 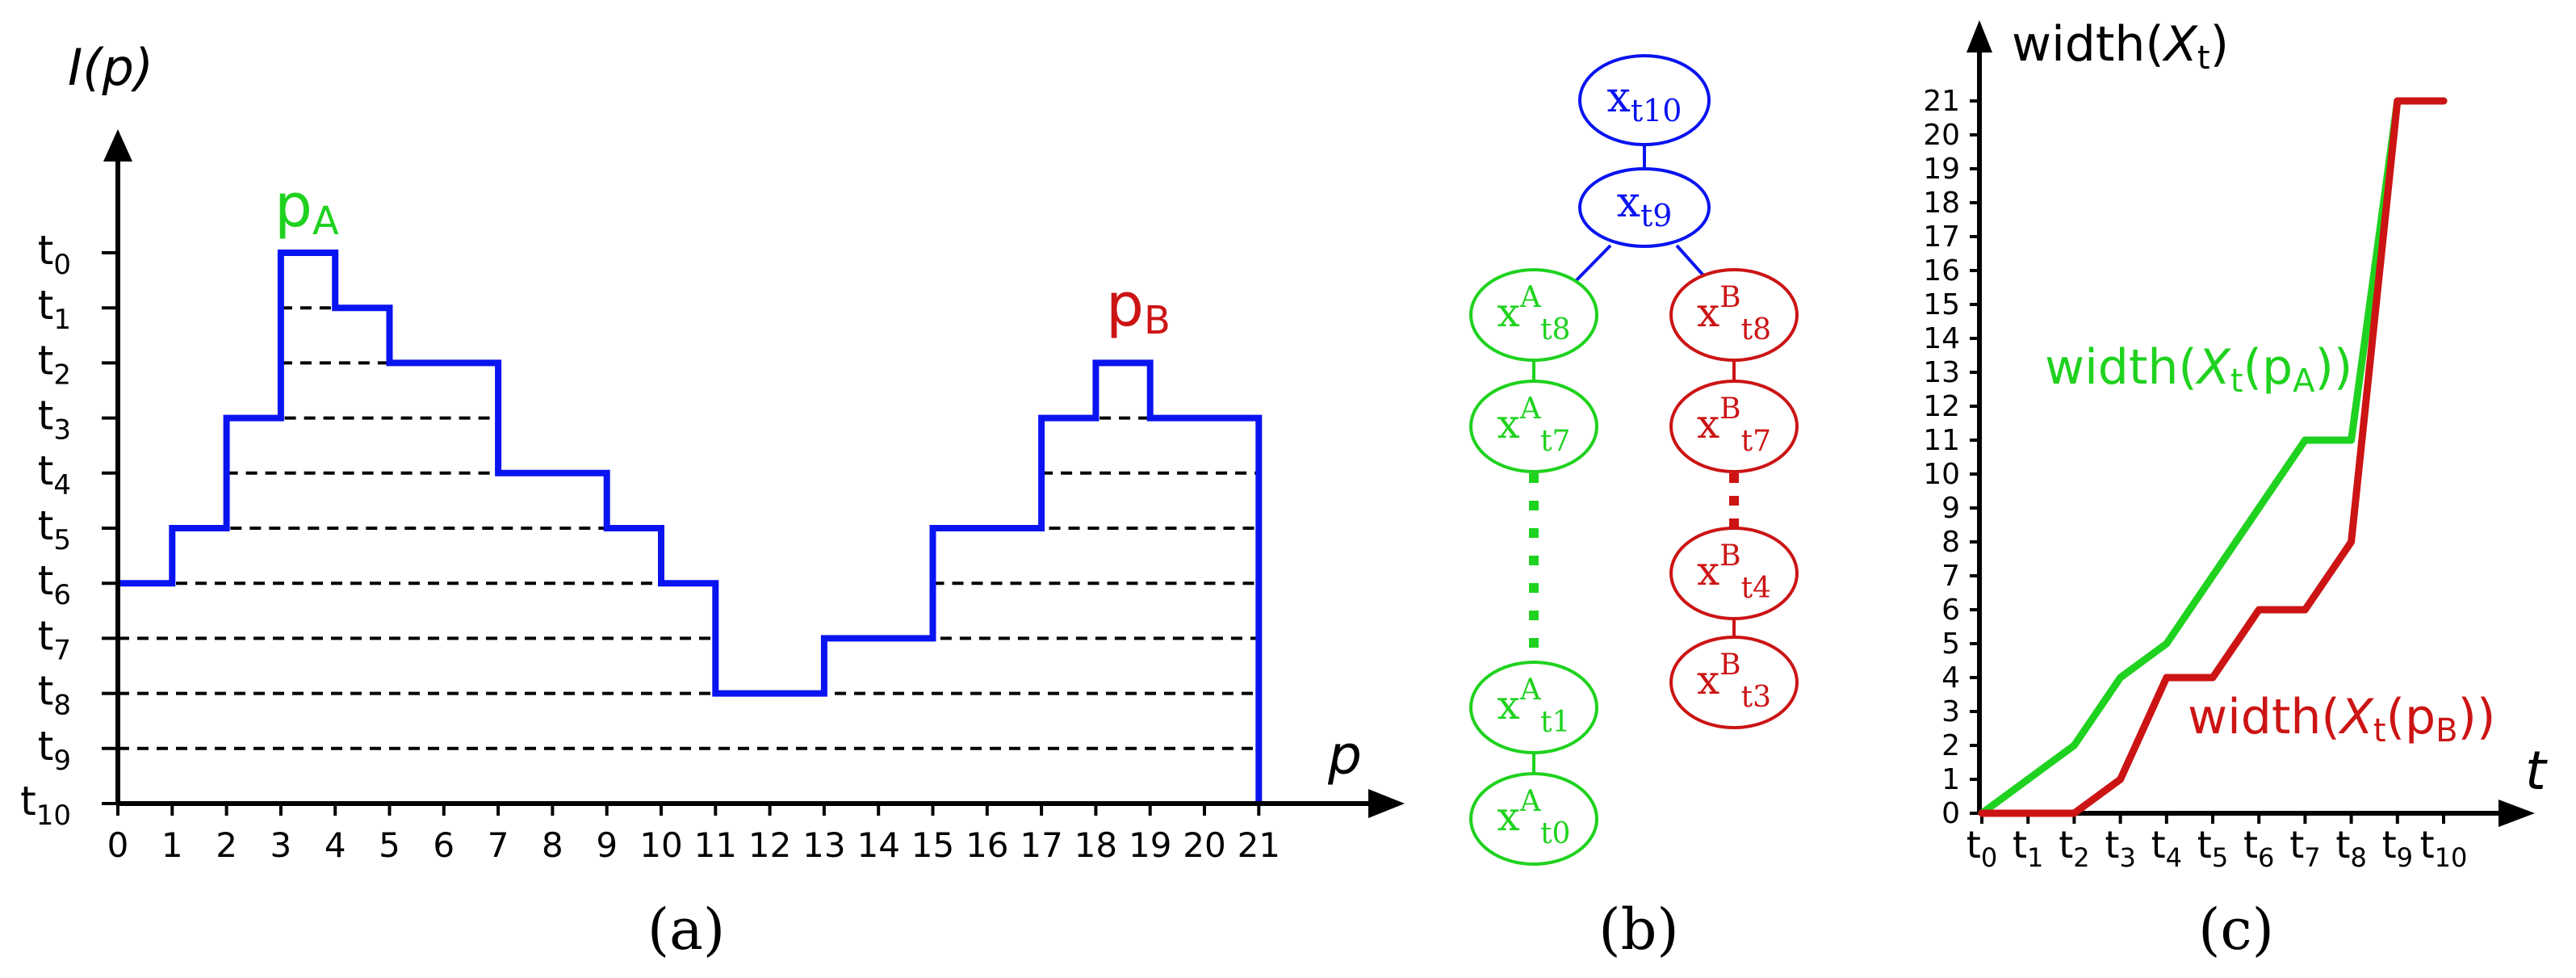 I want to click on svg-text: xAt0, so click(x=1534, y=817).